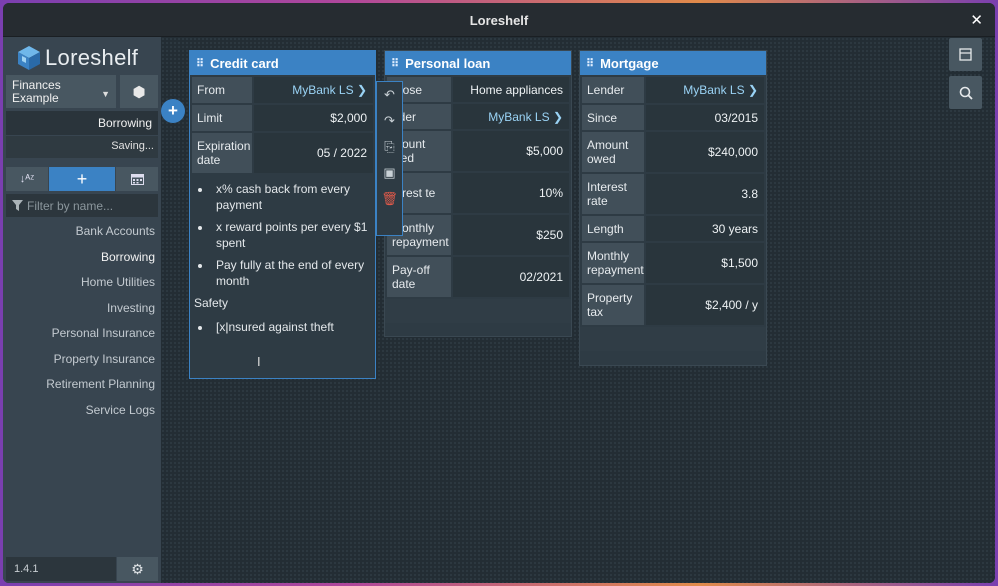 The image size is (998, 586). What do you see at coordinates (313, 153) in the screenshot?
I see `field-value: 05 / 2022` at bounding box center [313, 153].